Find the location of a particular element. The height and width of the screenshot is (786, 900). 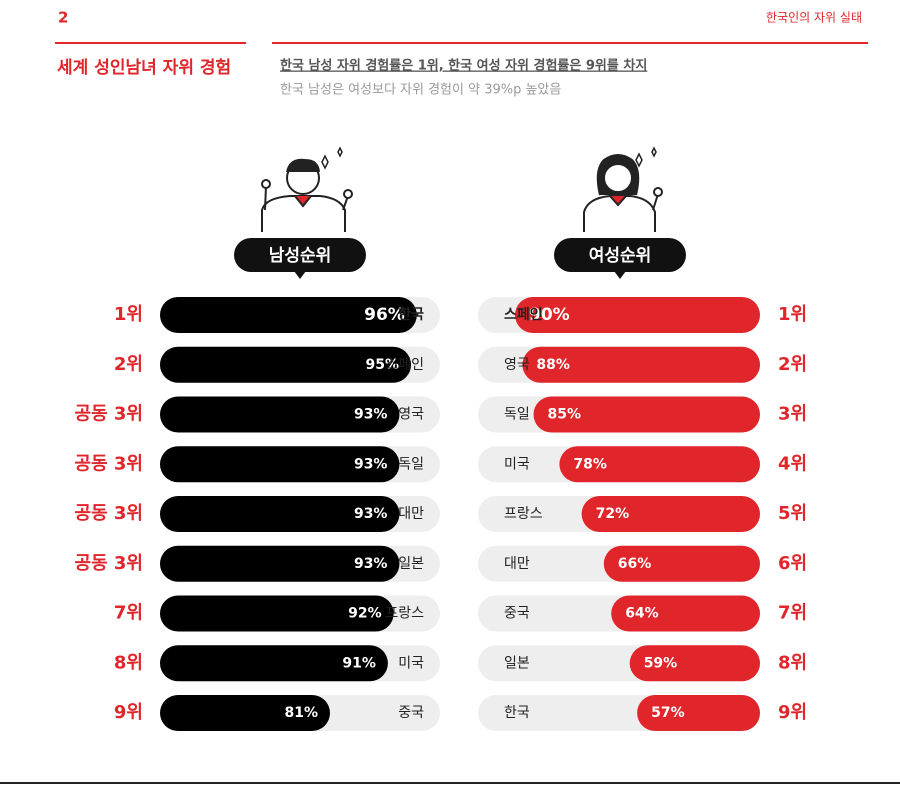

man-illustration is located at coordinates (307, 189).